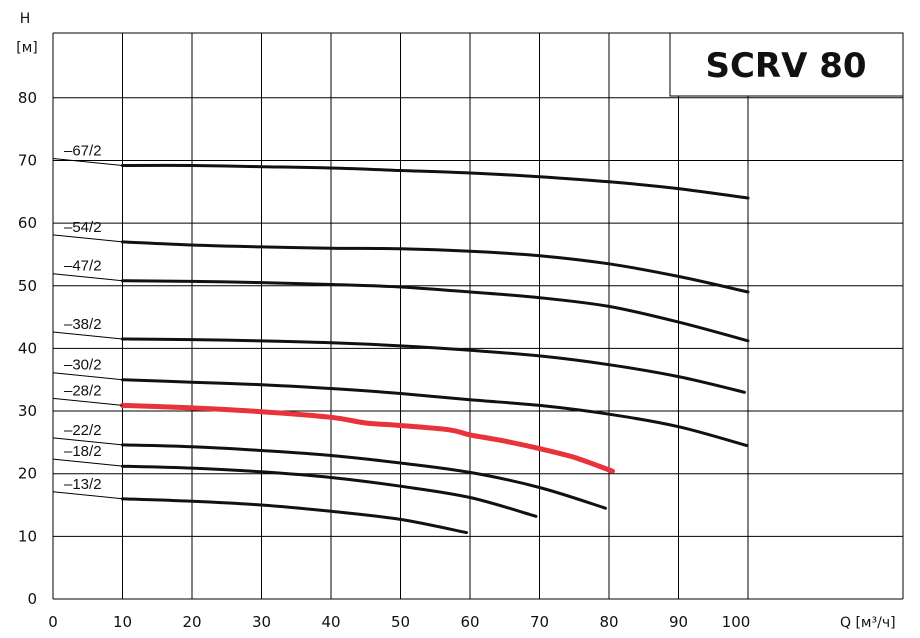 The width and height of the screenshot is (920, 638). I want to click on y-tick-label: 20, so click(27, 474).